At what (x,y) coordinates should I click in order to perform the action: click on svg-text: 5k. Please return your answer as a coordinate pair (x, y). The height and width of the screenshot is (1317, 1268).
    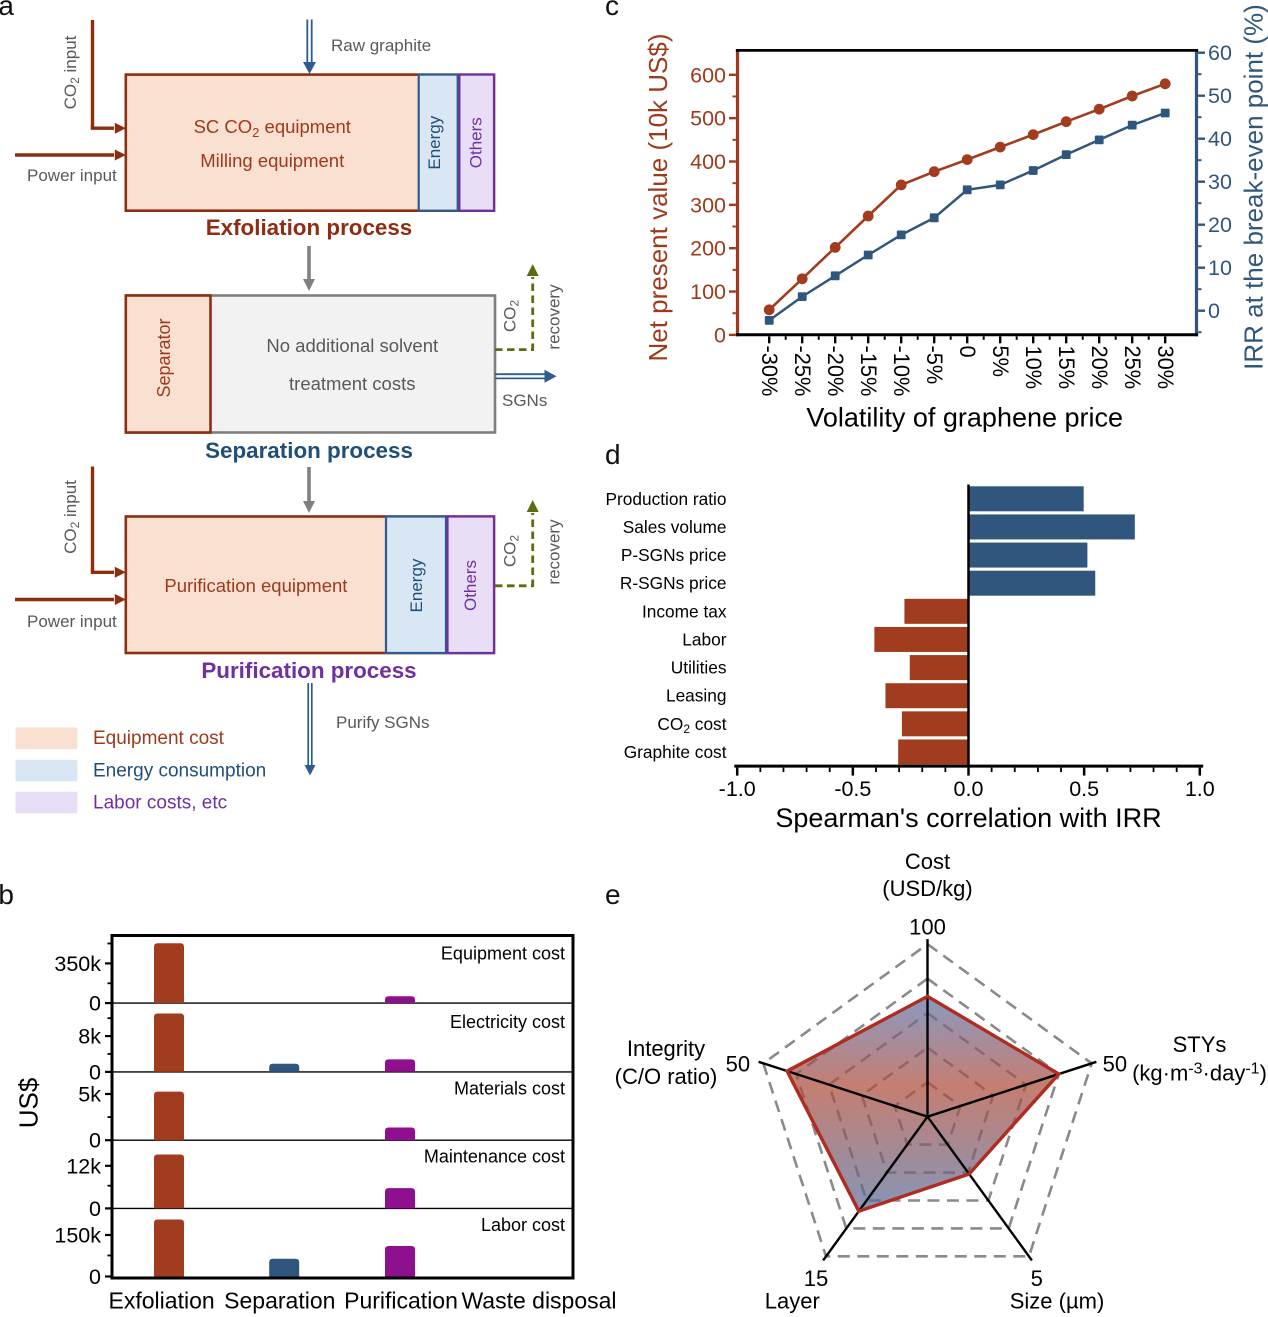
    Looking at the image, I should click on (89, 1095).